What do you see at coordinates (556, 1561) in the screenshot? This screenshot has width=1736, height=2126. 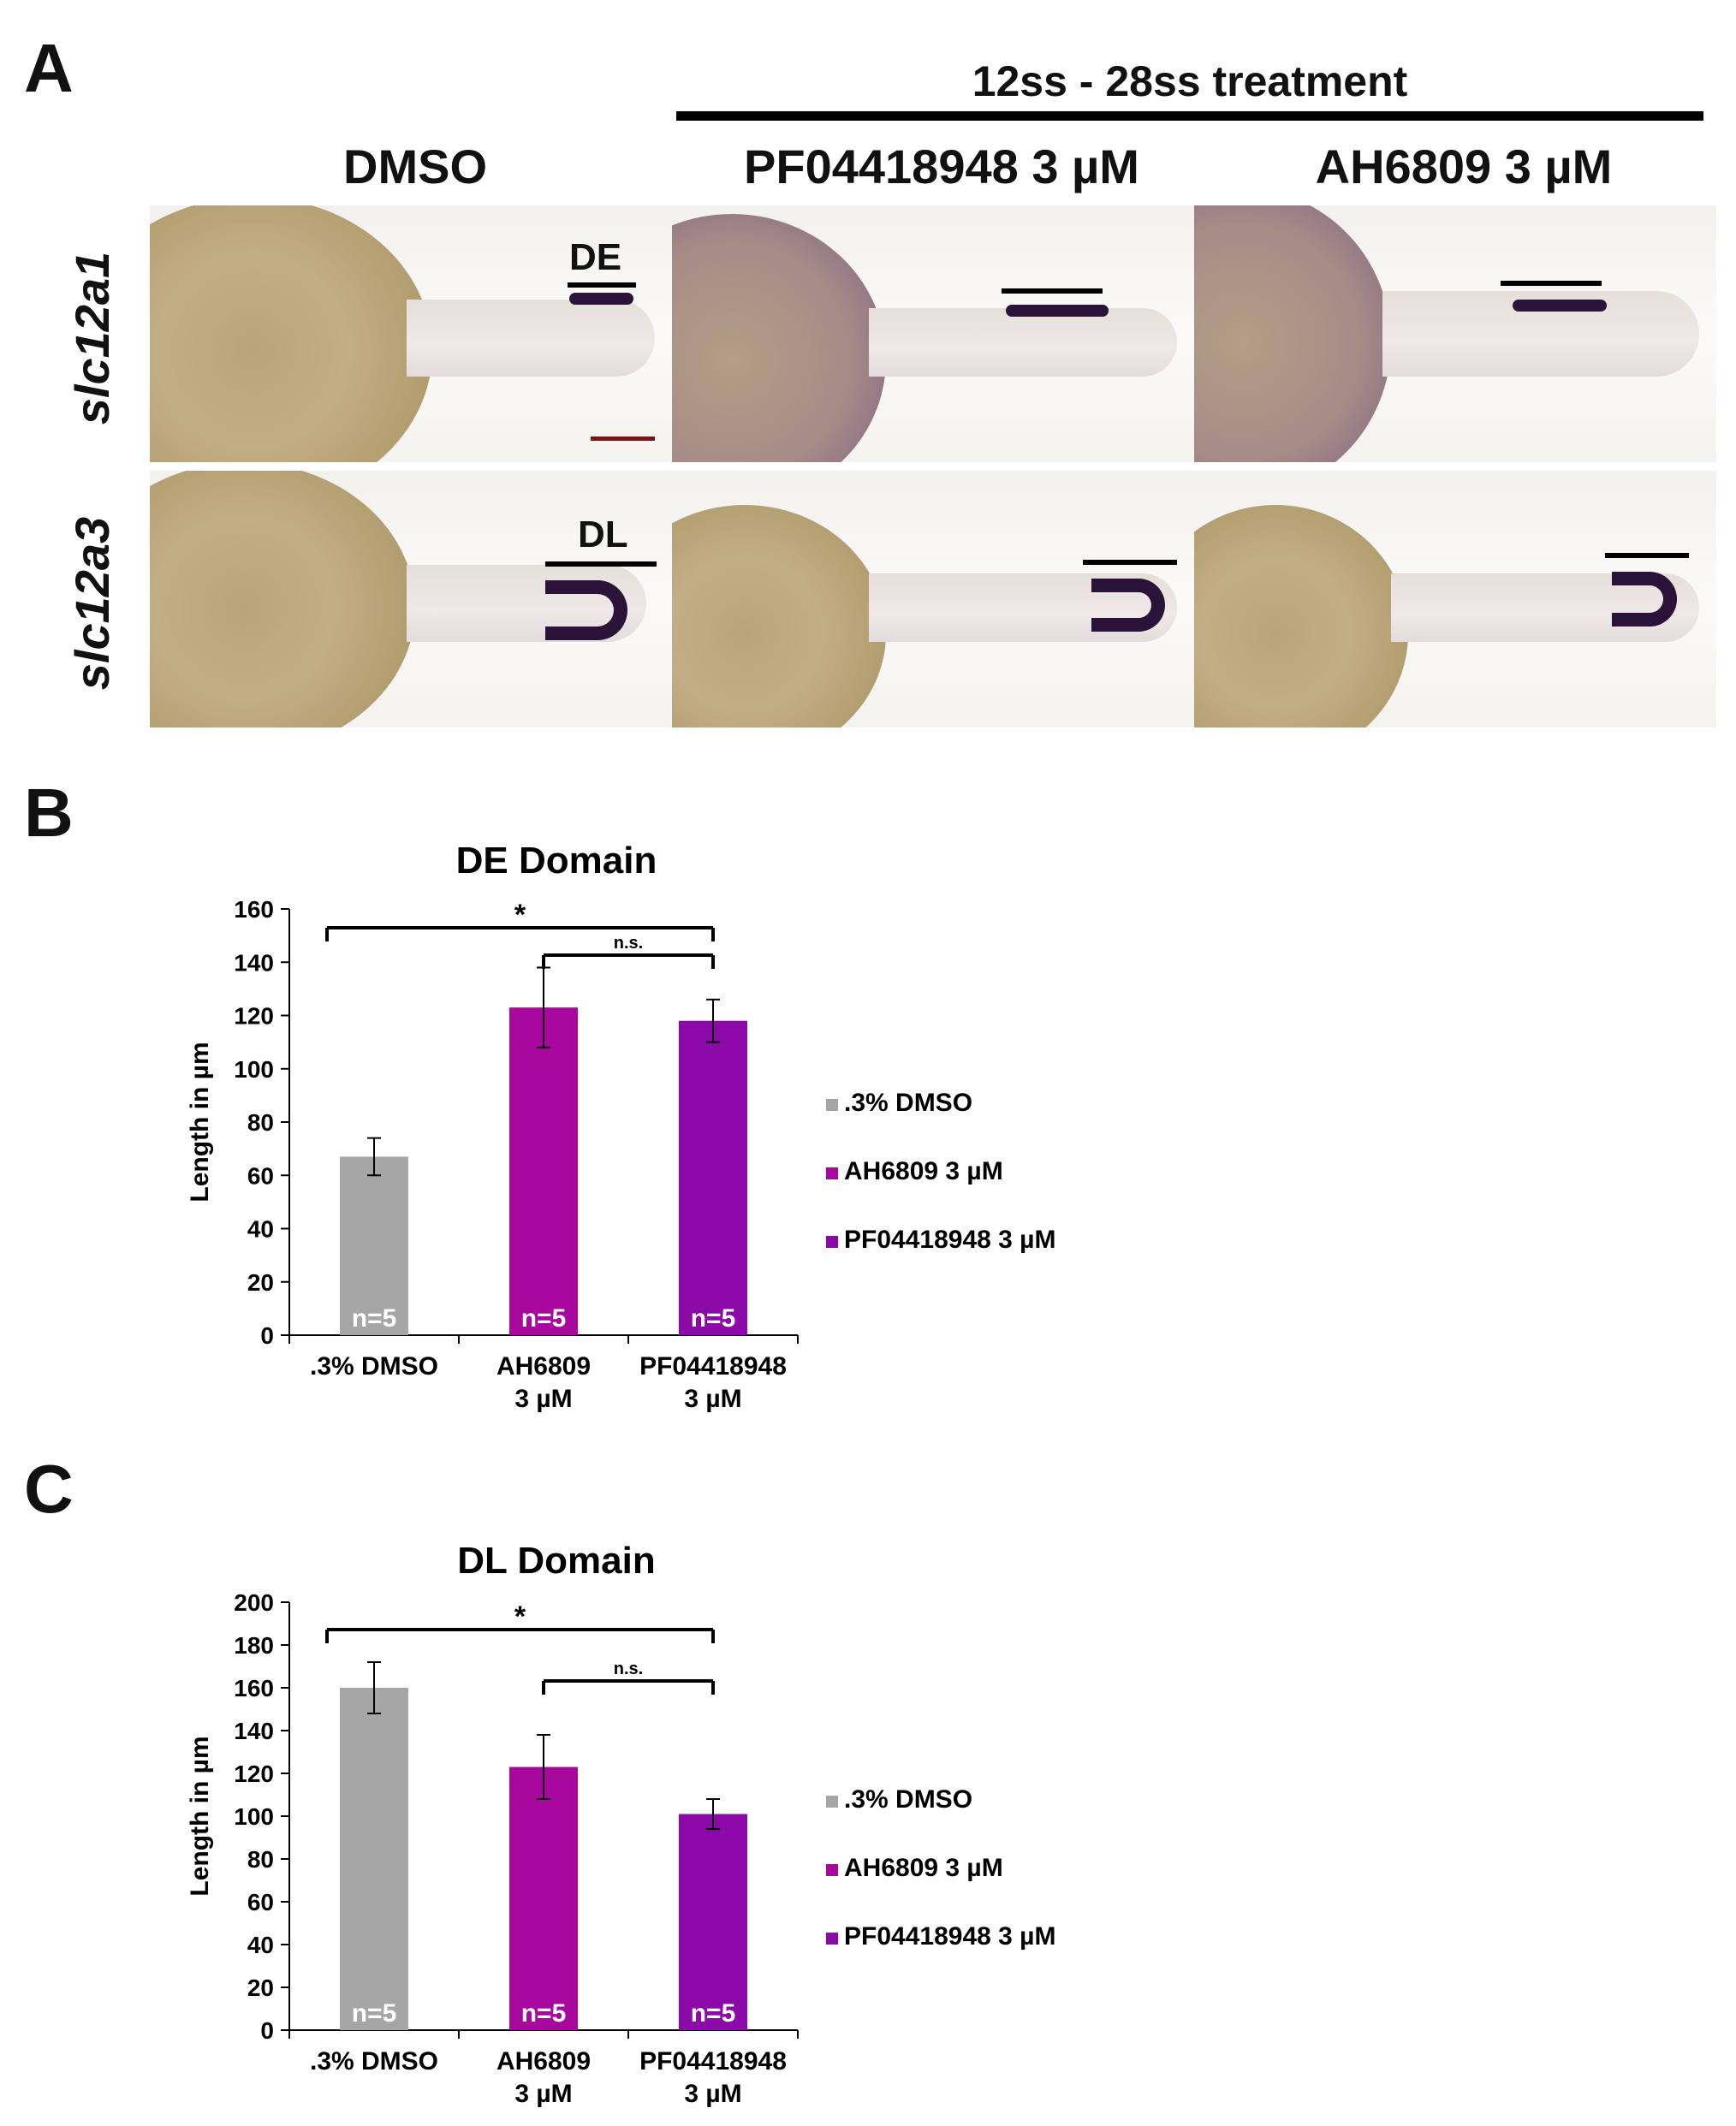 I see `chart-title: DL Domain` at bounding box center [556, 1561].